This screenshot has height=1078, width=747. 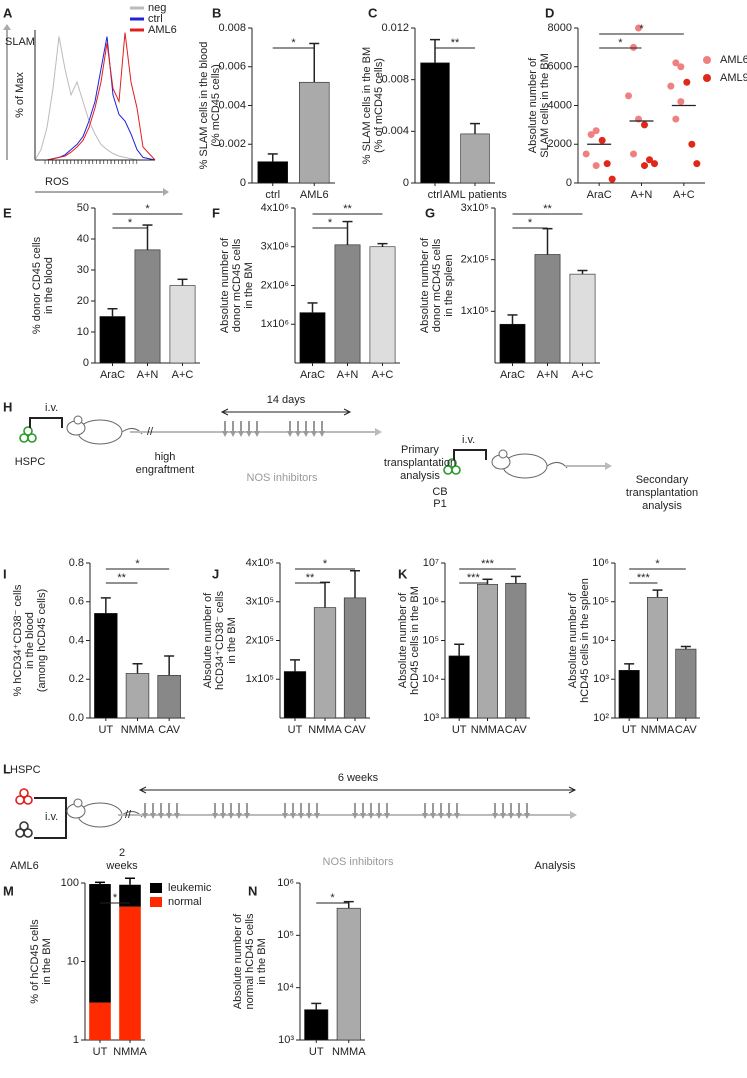 I want to click on panel-letter: B, so click(x=216, y=12).